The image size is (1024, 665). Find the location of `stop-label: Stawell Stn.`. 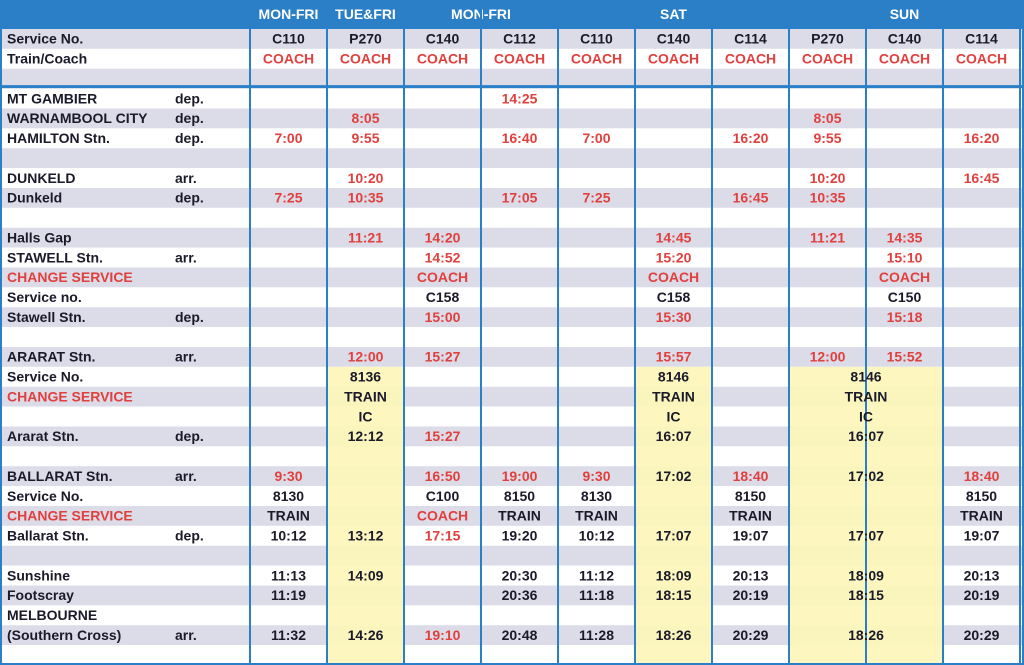

stop-label: Stawell Stn. is located at coordinates (46, 317).